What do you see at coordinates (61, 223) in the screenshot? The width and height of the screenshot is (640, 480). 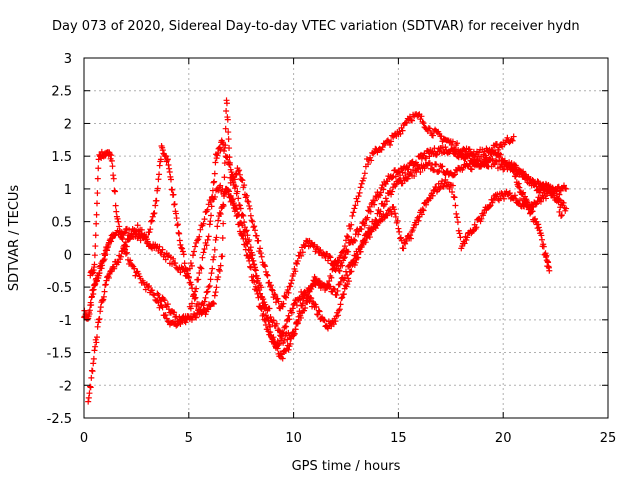 I see `y-tick-label: 0.5` at bounding box center [61, 223].